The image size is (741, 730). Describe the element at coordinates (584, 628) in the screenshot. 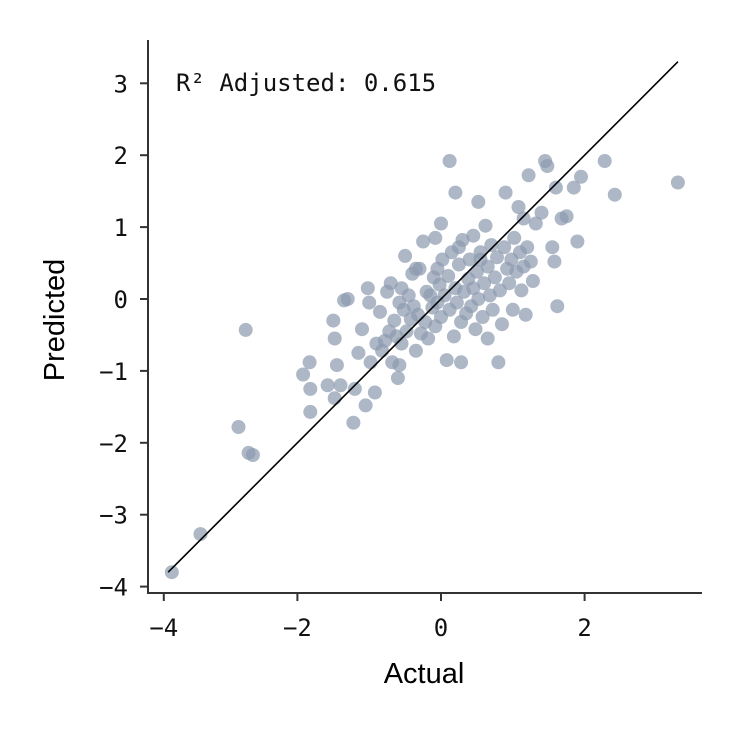

I see `x-tick-label: 2` at that location.